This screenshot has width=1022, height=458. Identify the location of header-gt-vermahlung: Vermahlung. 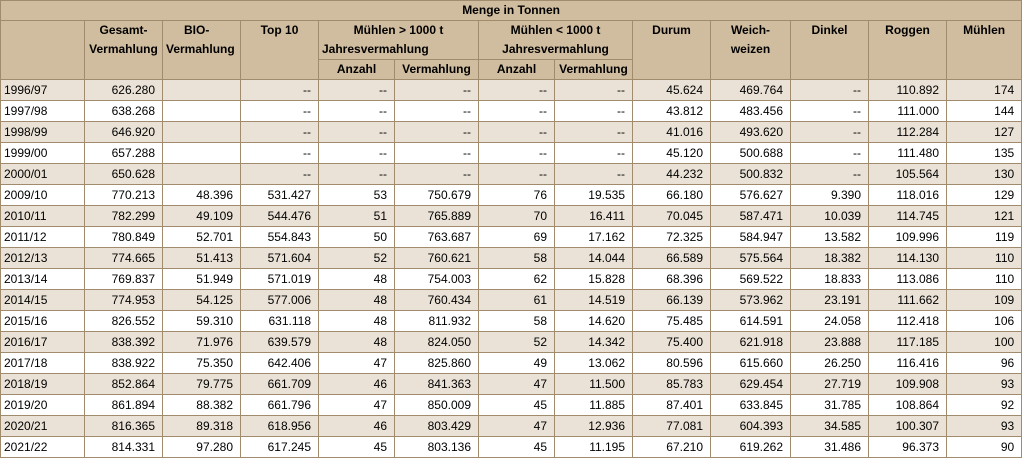
(436, 69).